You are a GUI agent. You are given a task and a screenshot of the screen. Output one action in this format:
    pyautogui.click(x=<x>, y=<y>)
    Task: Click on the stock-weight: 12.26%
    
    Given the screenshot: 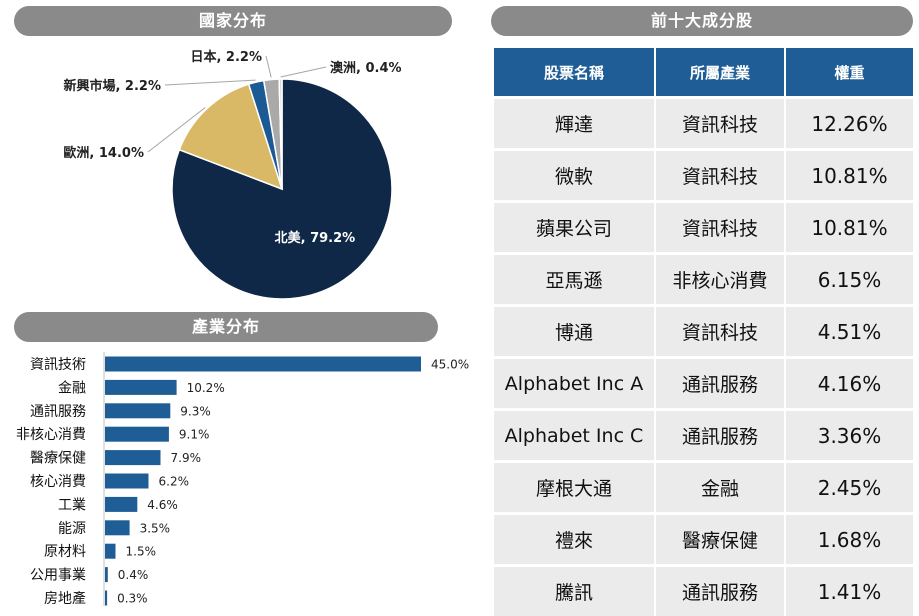 What is the action you would take?
    pyautogui.click(x=849, y=124)
    